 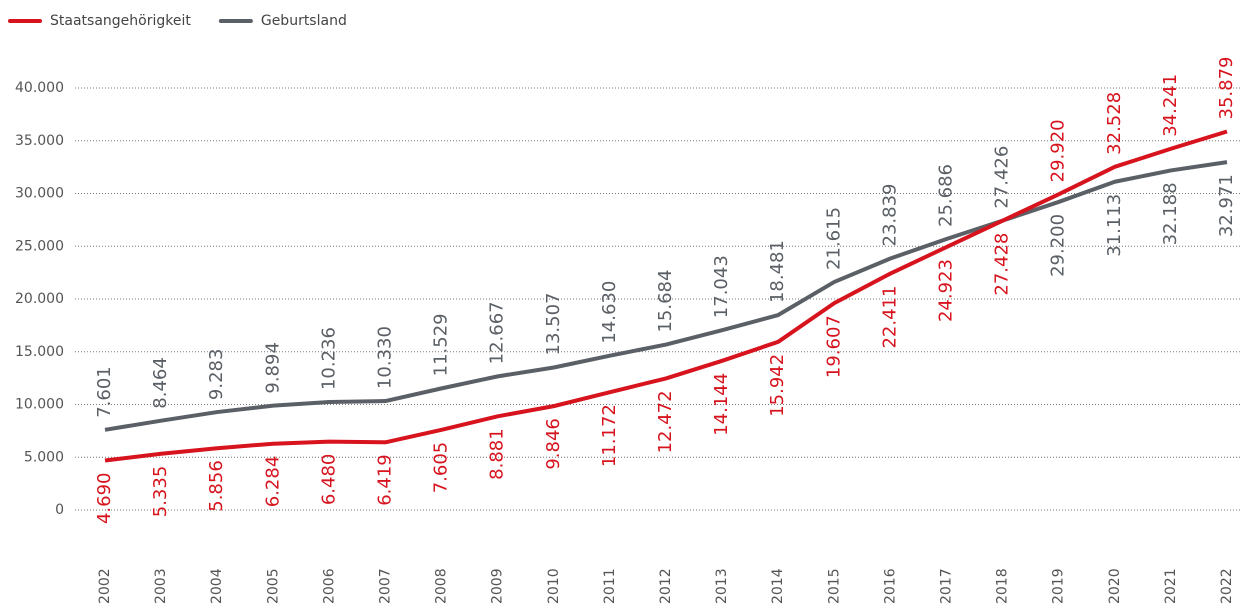 What do you see at coordinates (665, 421) in the screenshot?
I see `data-label: 12.472` at bounding box center [665, 421].